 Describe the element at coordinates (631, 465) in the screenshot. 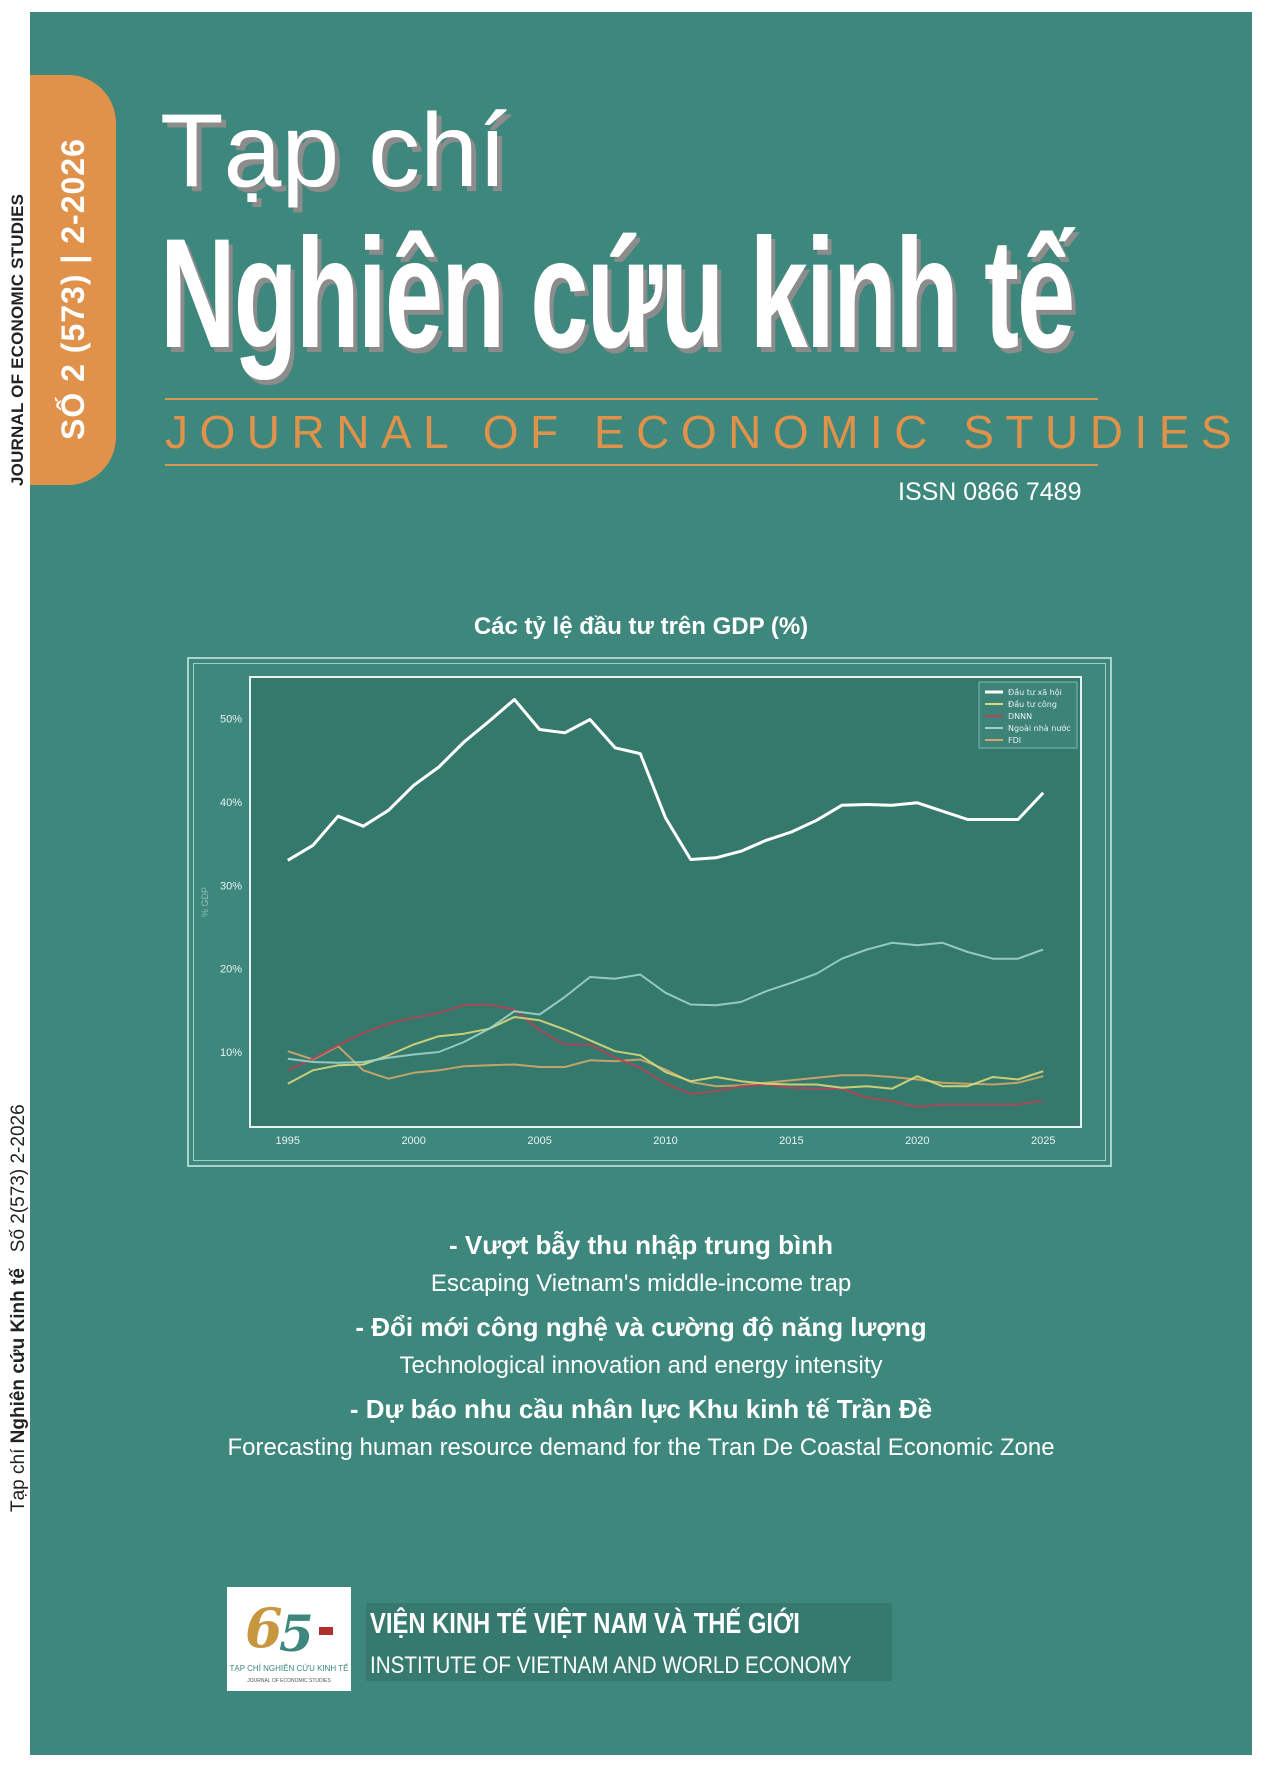

I see `divider-bottom` at that location.